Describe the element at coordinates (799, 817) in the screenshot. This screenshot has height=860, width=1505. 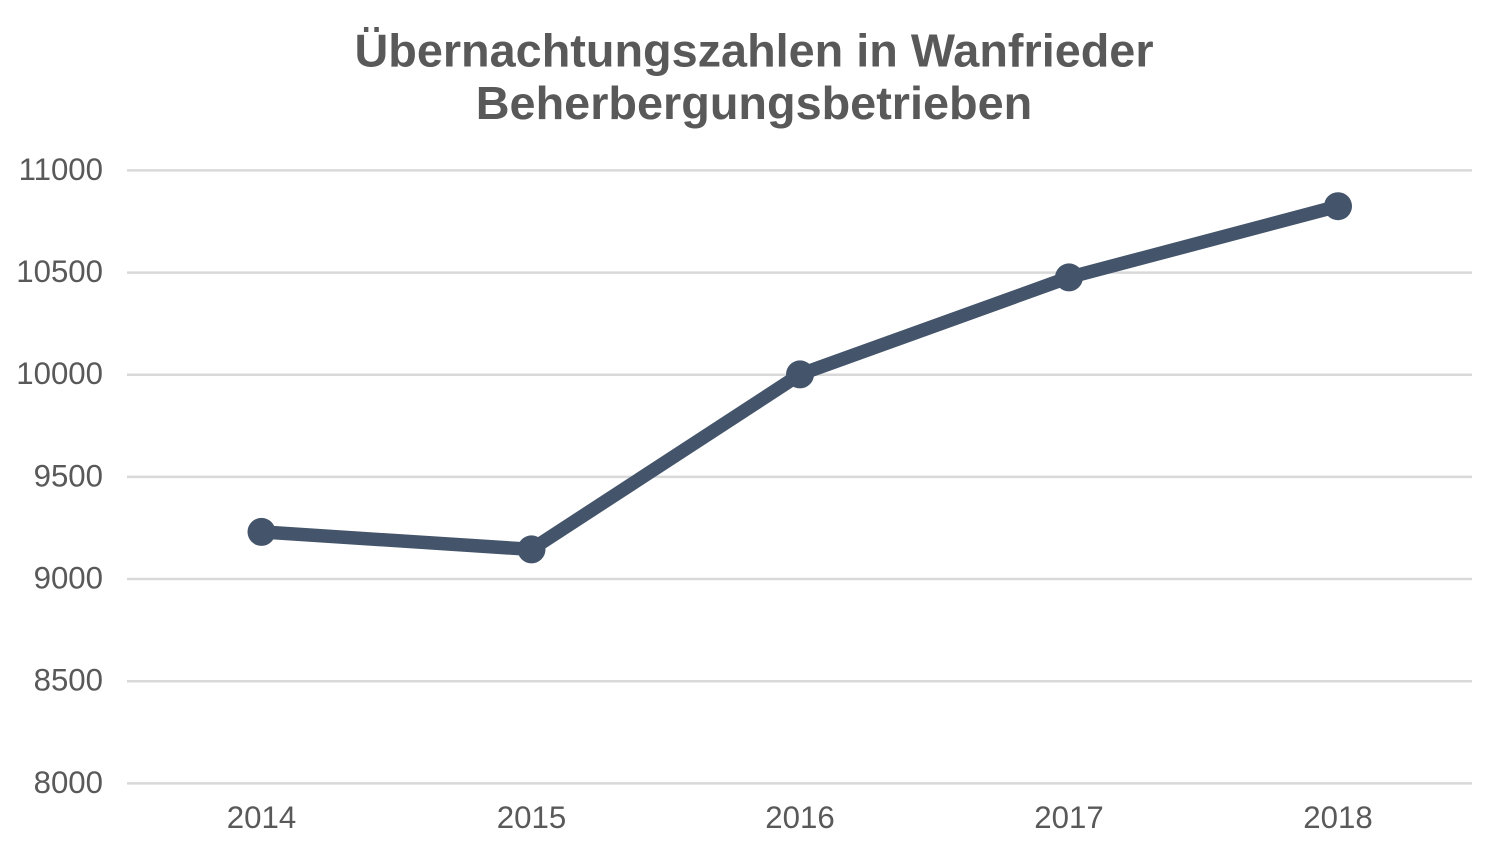
I see `svg-text: 2016` at that location.